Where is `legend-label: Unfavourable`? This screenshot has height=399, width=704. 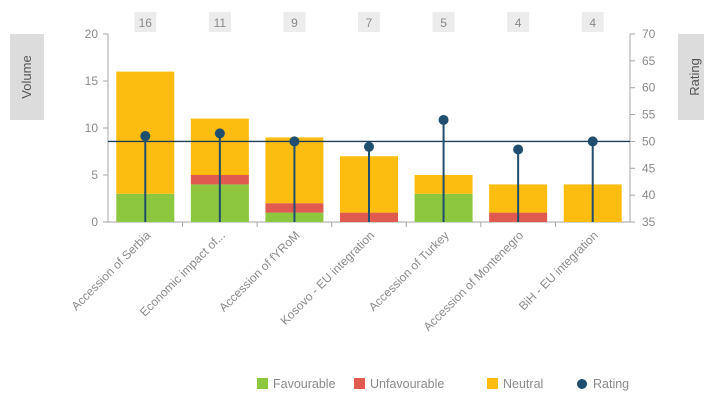 legend-label: Unfavourable is located at coordinates (407, 384).